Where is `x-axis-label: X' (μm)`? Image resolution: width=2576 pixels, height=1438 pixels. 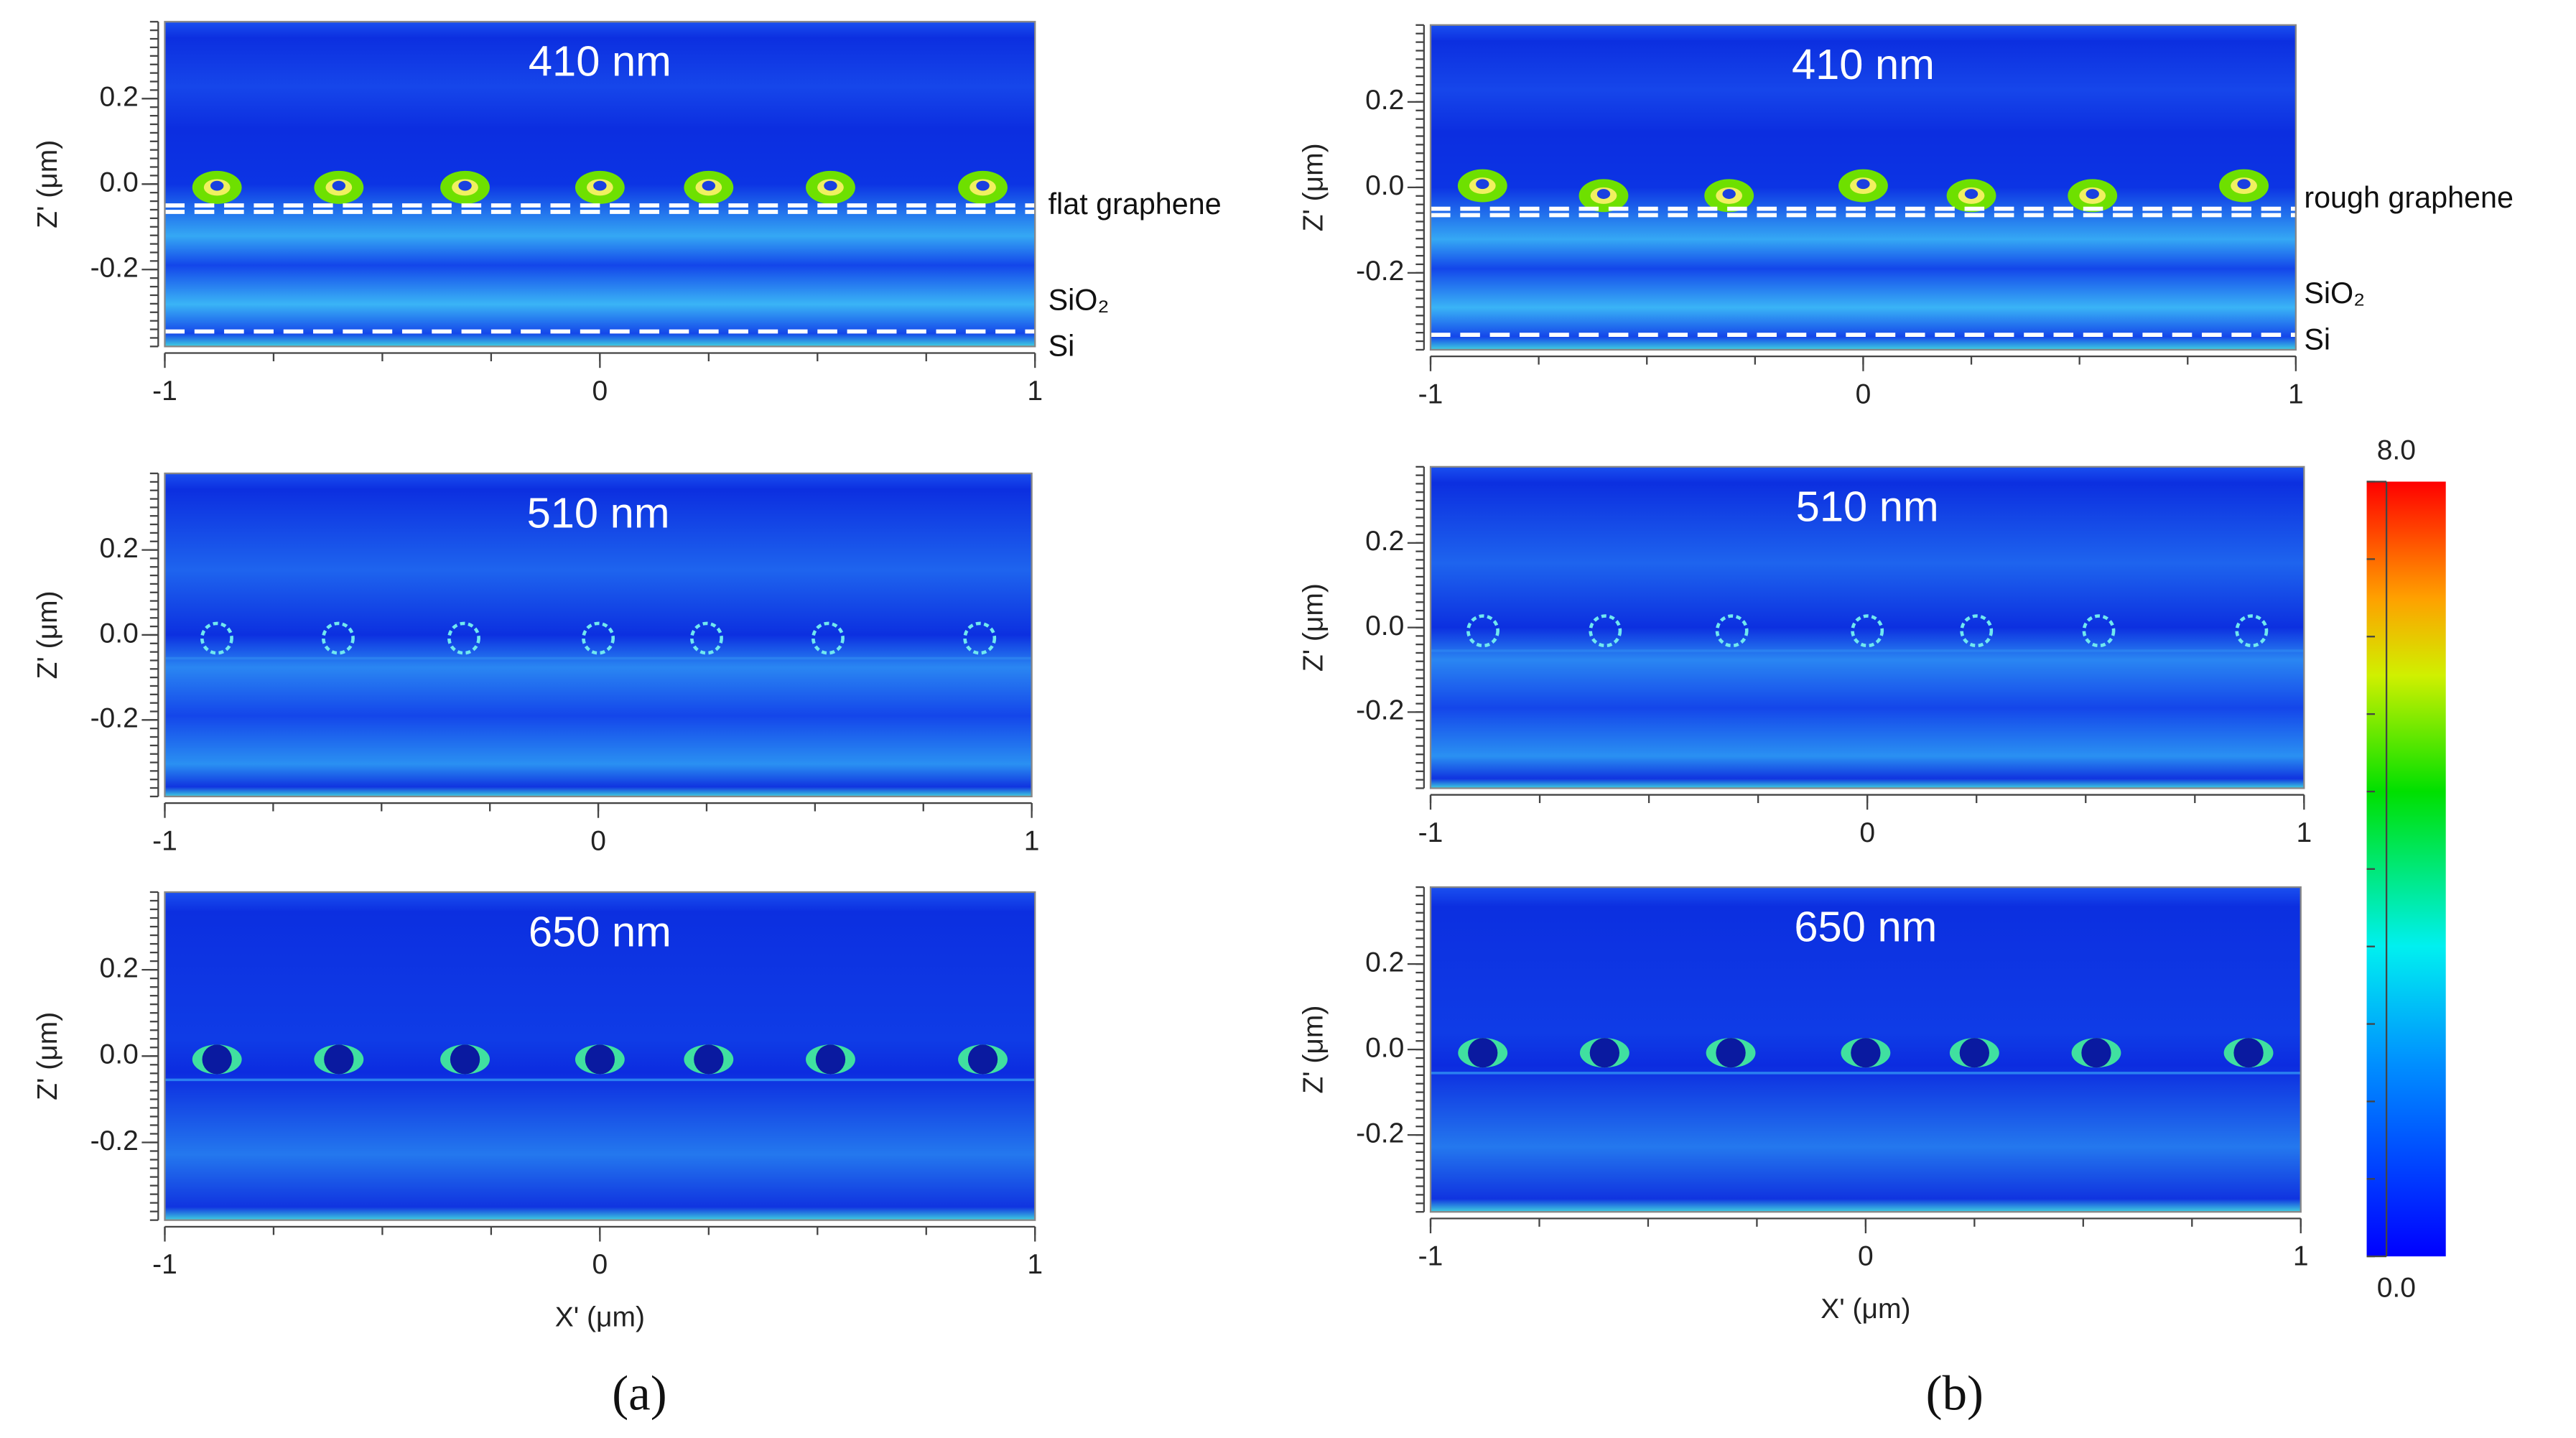 x-axis-label: X' (μm) is located at coordinates (1865, 1309).